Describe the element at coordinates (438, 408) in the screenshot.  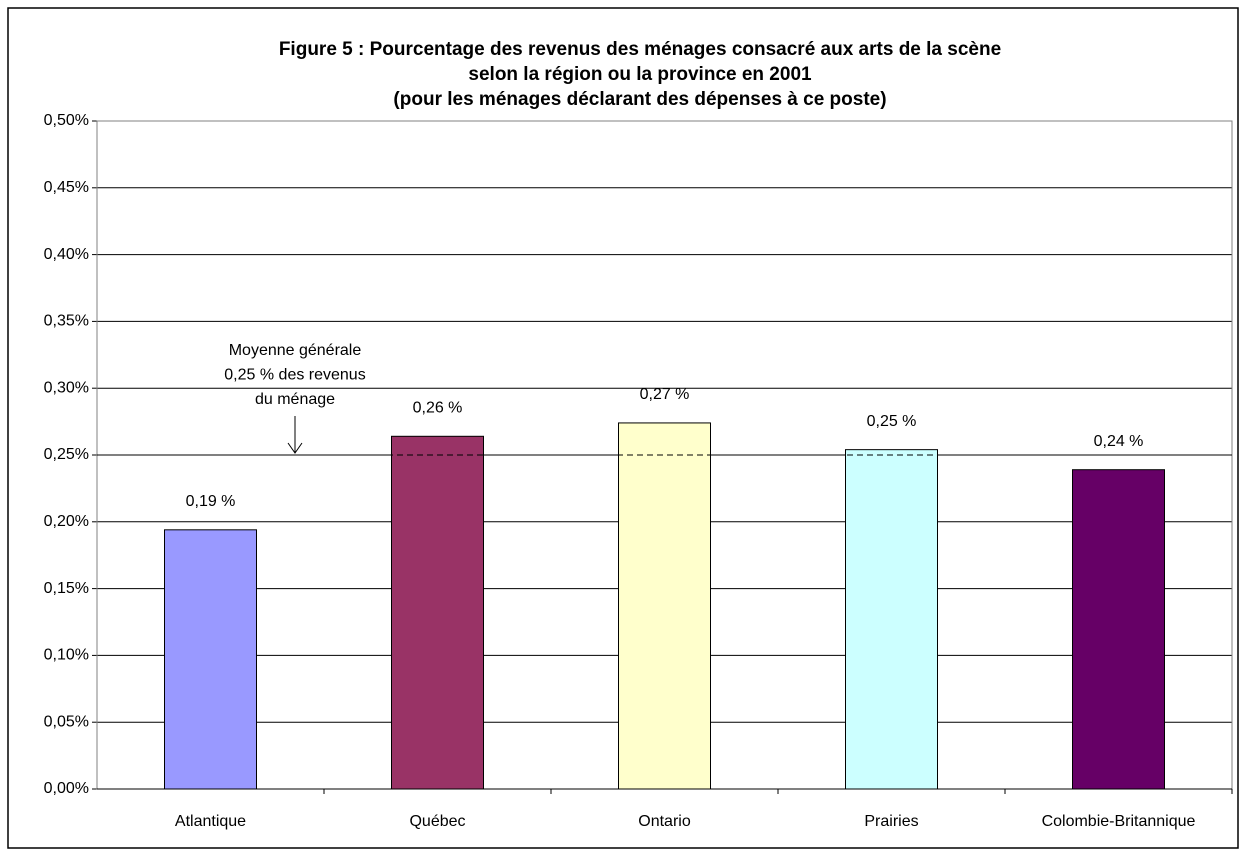
I see `data-label: 0,26 %` at that location.